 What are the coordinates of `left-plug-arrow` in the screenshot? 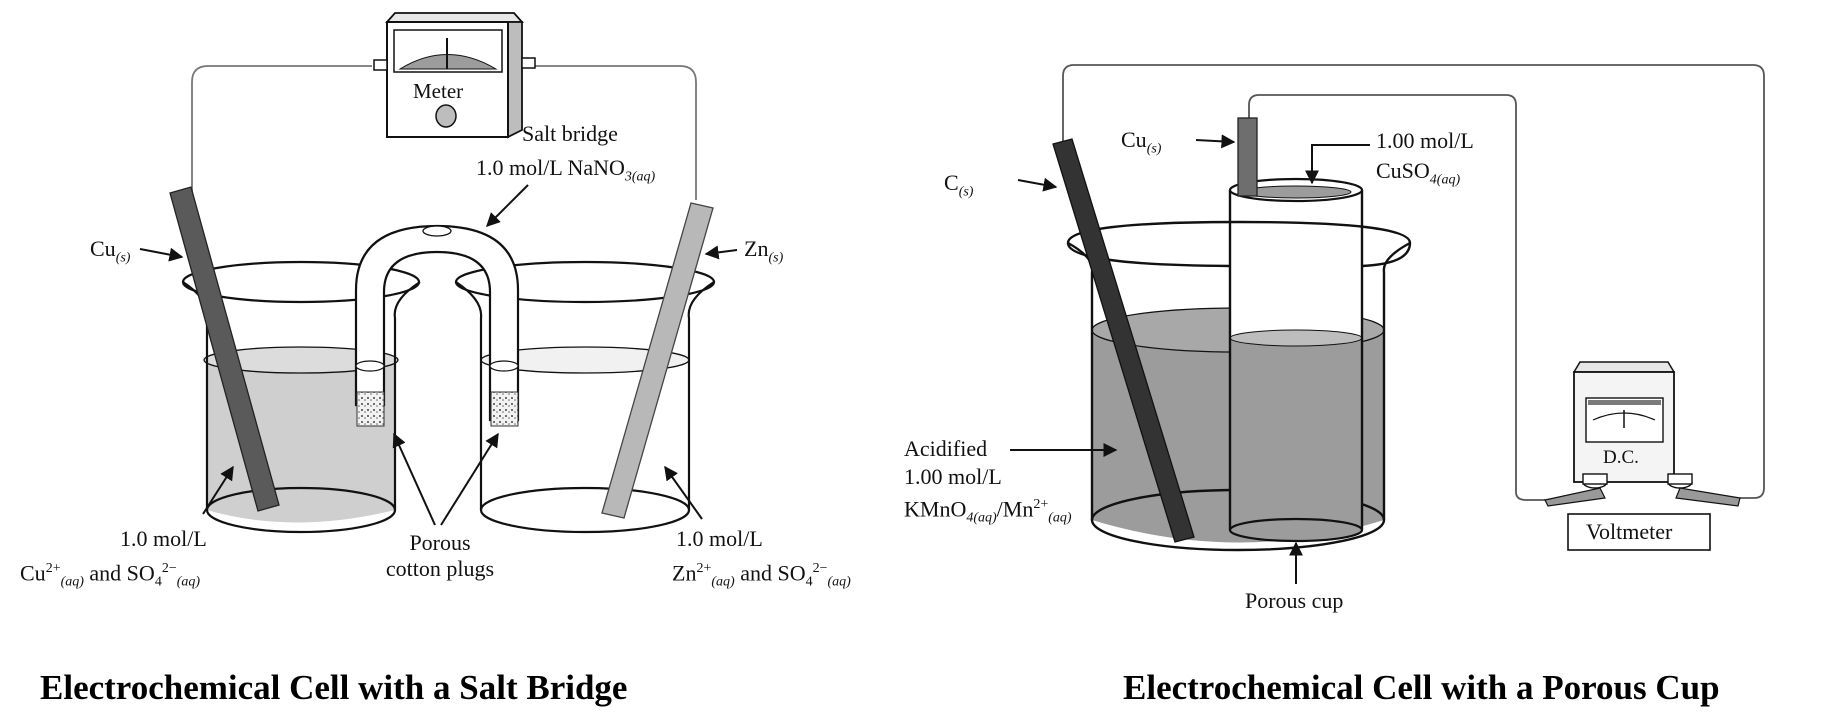 It's located at (414, 479).